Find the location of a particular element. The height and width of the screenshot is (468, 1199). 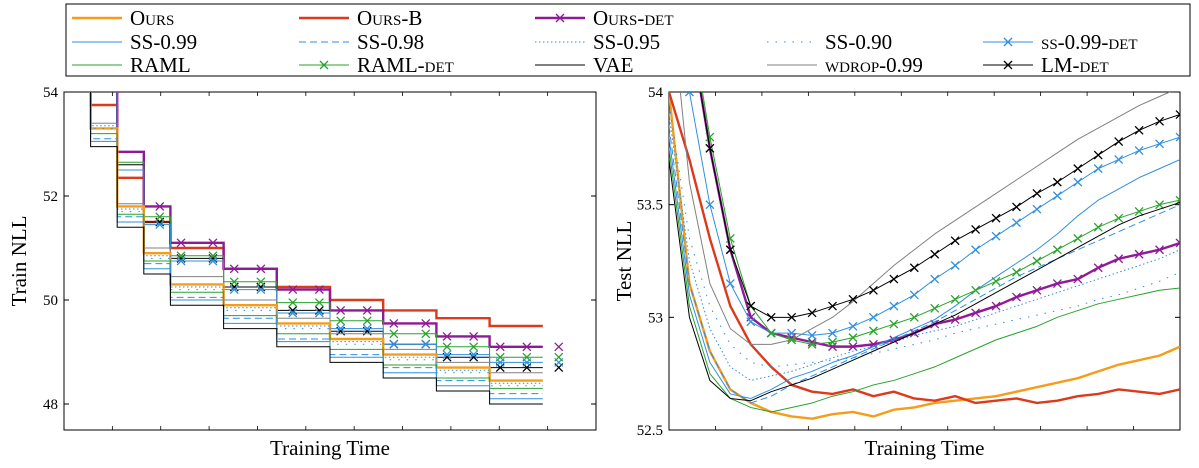

y-tick-label: 52.5 is located at coordinates (650, 431).